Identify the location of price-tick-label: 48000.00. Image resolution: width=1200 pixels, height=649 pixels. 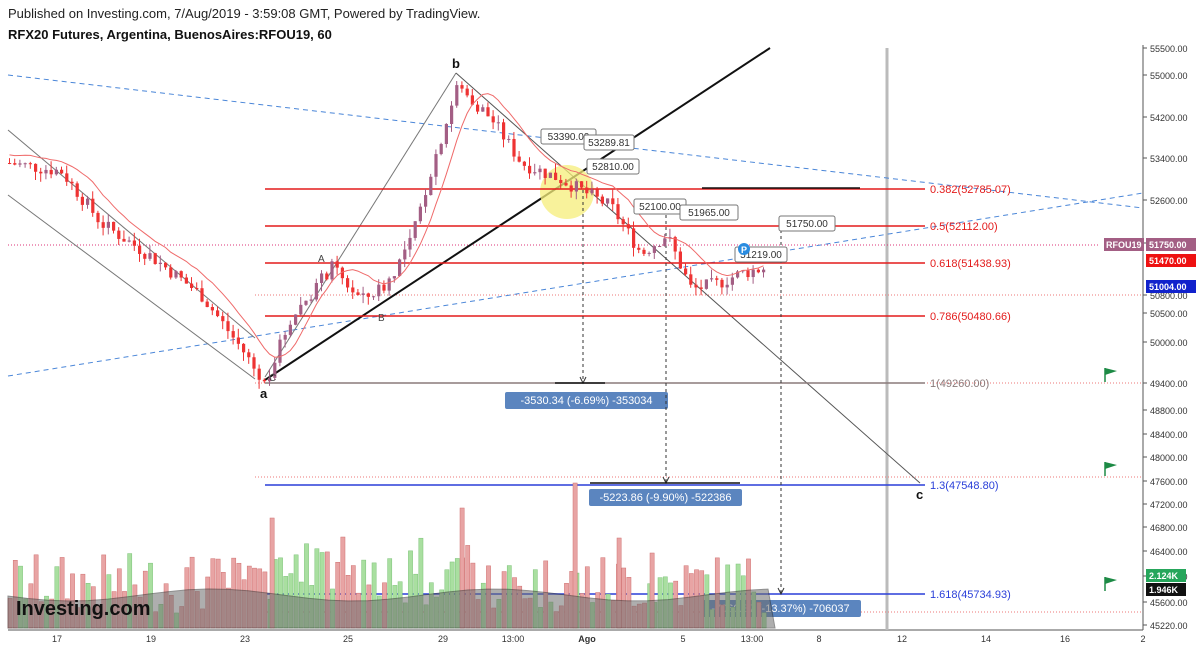
(1169, 458).